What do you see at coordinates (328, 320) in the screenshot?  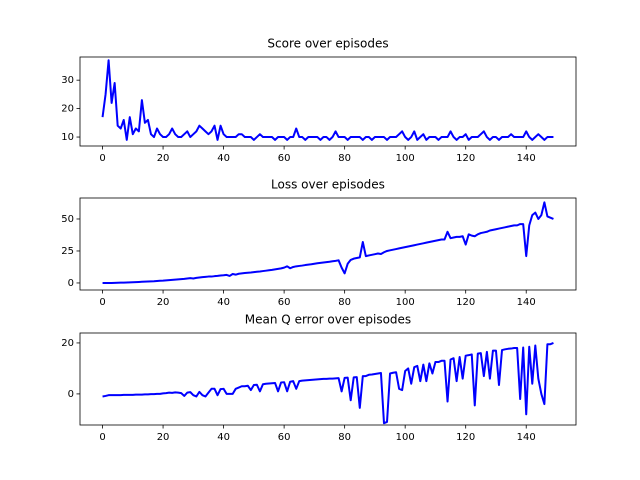 I see `chart-title: Mean Q error over episodes` at bounding box center [328, 320].